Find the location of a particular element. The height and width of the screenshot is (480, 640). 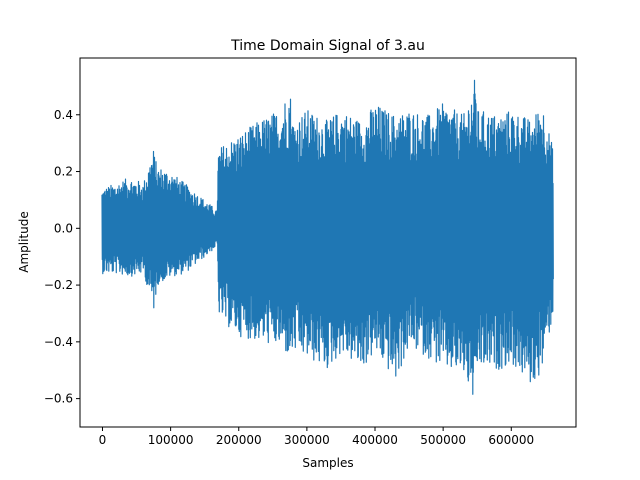

x-tick-label: 100000 is located at coordinates (171, 440).